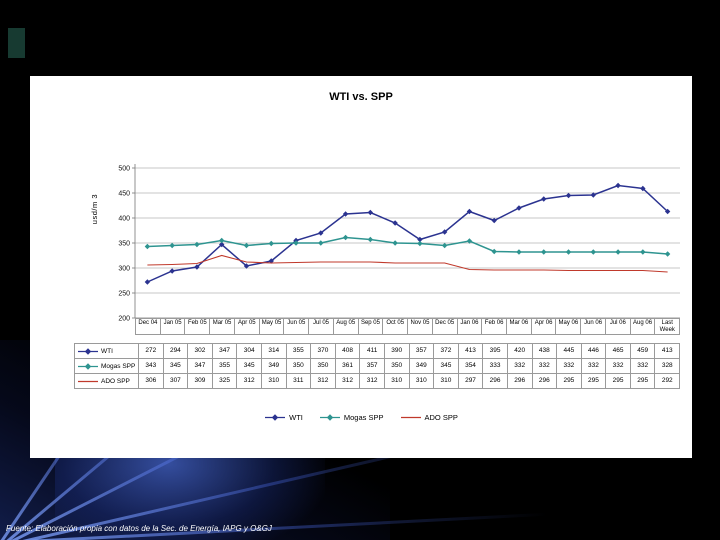 This screenshot has width=720, height=540. Describe the element at coordinates (118, 366) in the screenshot. I see `series-name-label: Mogas SPP` at that location.